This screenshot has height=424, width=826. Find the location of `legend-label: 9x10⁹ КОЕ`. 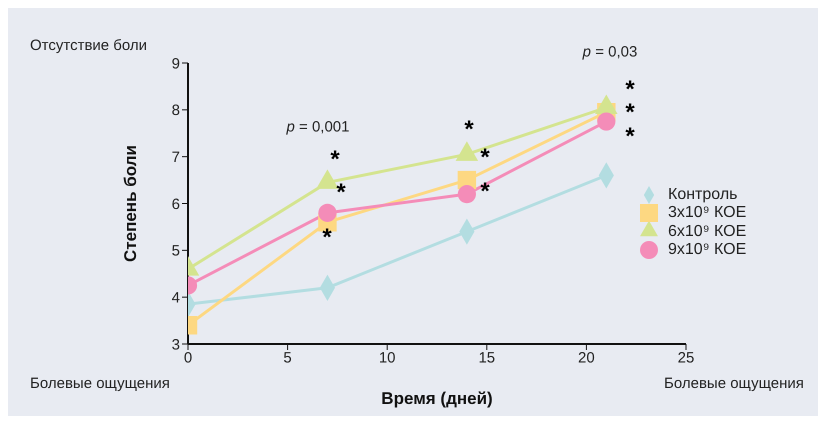

legend-label: 9x10⁹ КОЕ is located at coordinates (707, 249).